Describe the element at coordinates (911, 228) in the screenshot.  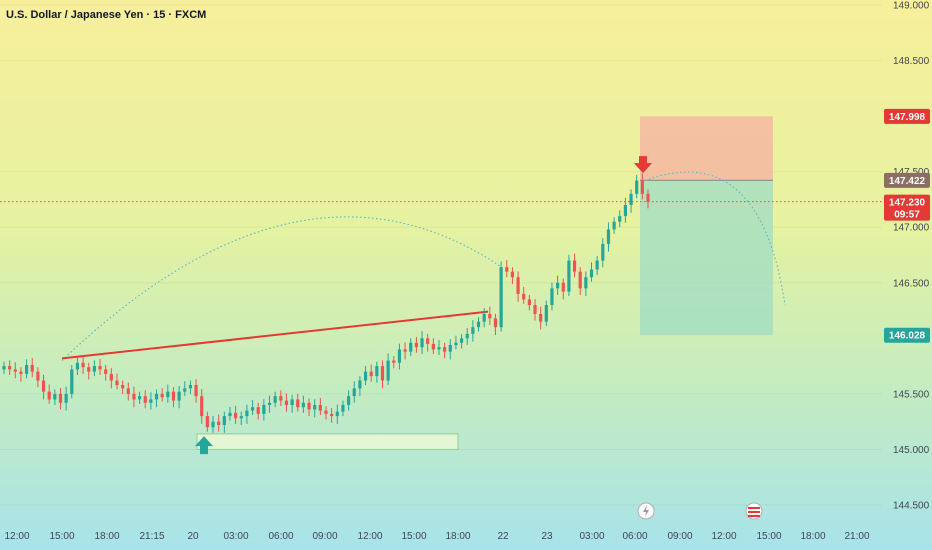
I see `y-tick-label: 147.000` at that location.